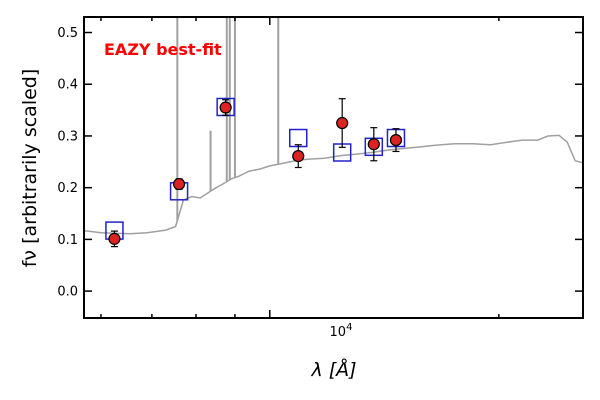 This screenshot has width=600, height=400. I want to click on y-tick-label: 0.3, so click(67, 136).